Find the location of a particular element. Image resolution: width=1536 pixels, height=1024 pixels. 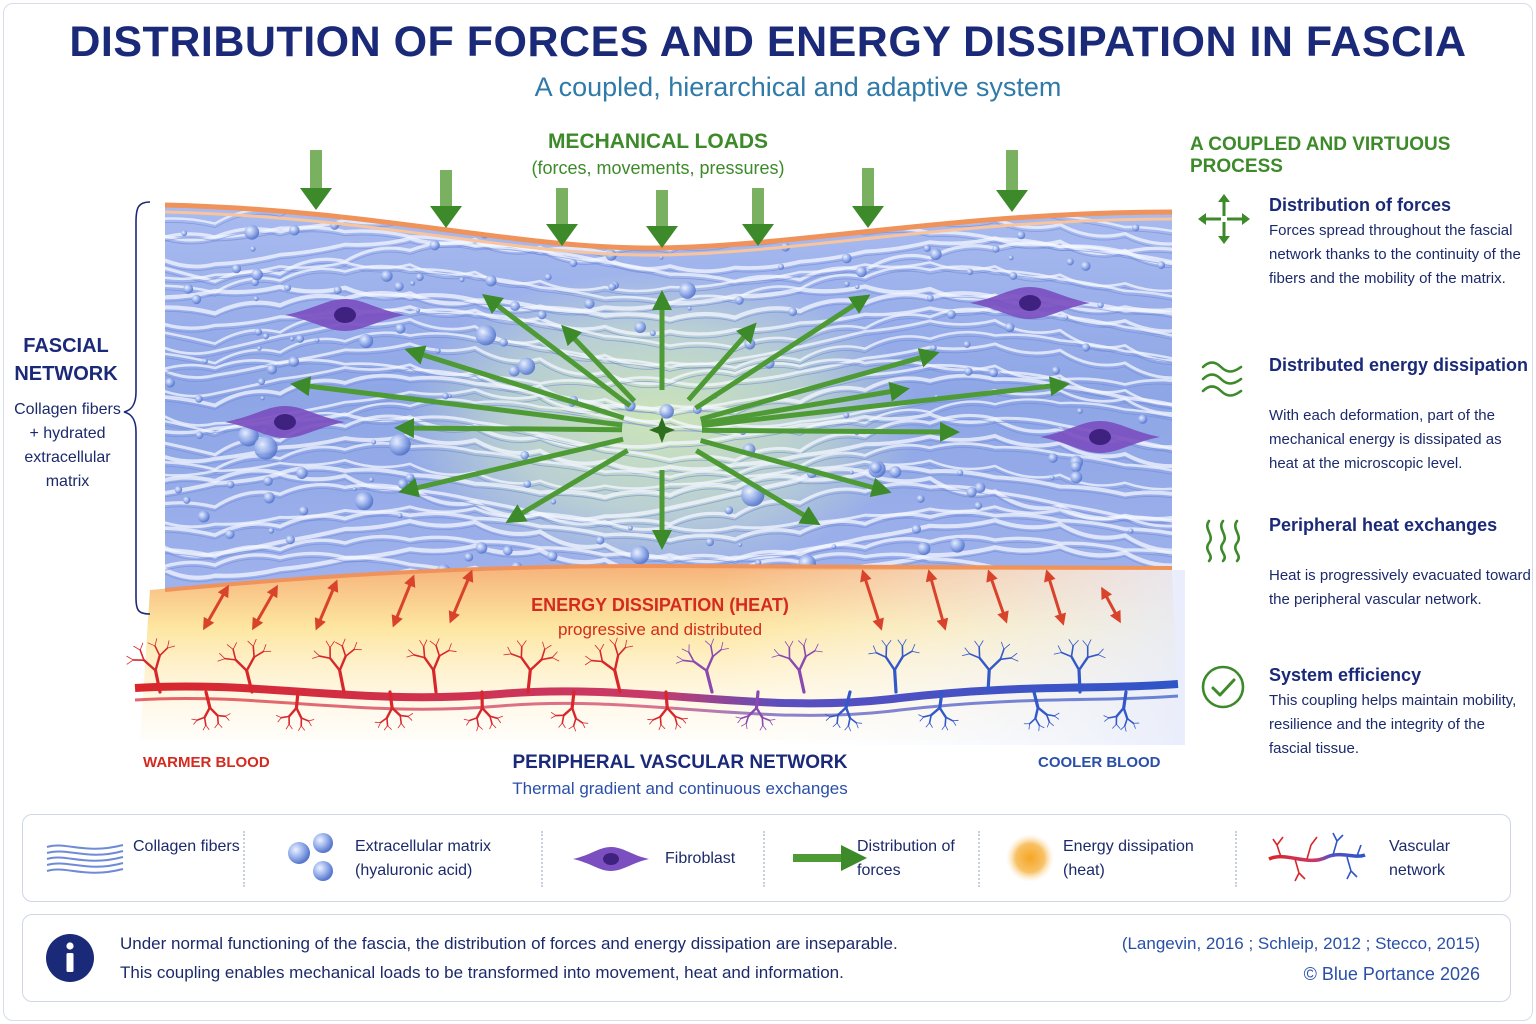

force-center-mark is located at coordinates (662, 430).